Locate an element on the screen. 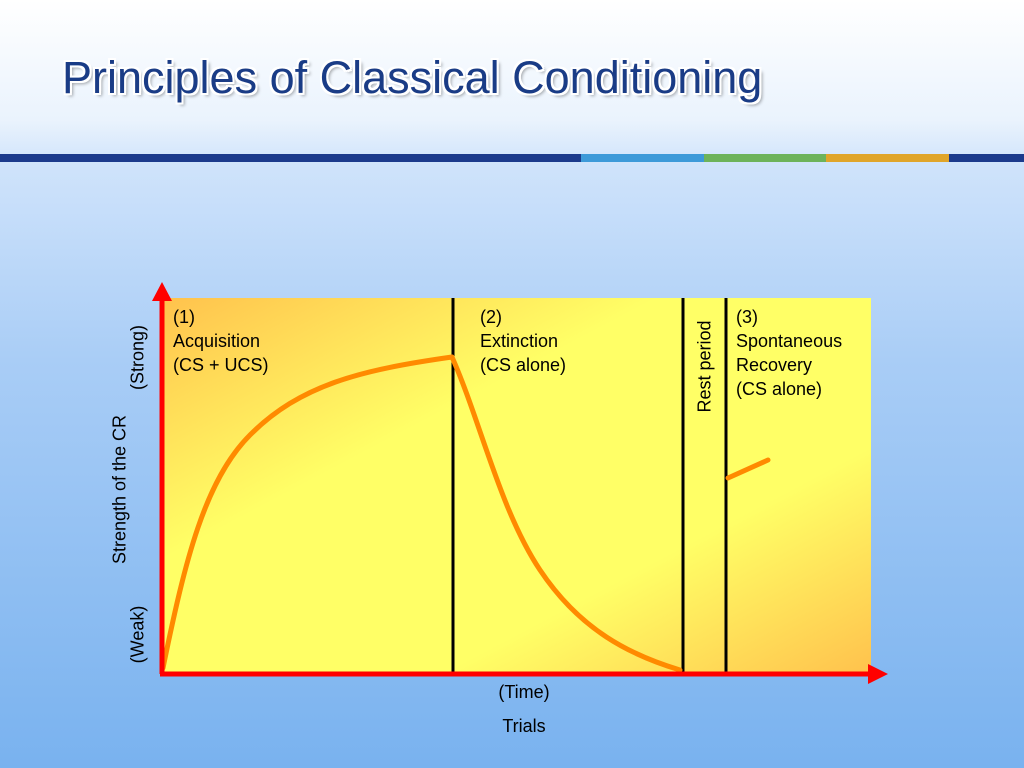  accent-bar-blue is located at coordinates (642, 158).